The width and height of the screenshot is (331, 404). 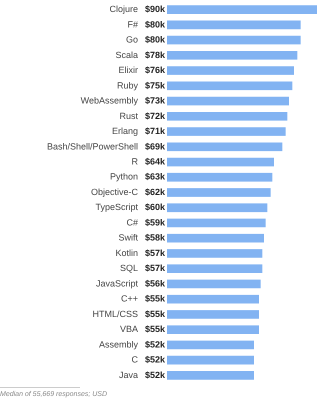 What do you see at coordinates (135, 161) in the screenshot?
I see `y-tick-label: R` at bounding box center [135, 161].